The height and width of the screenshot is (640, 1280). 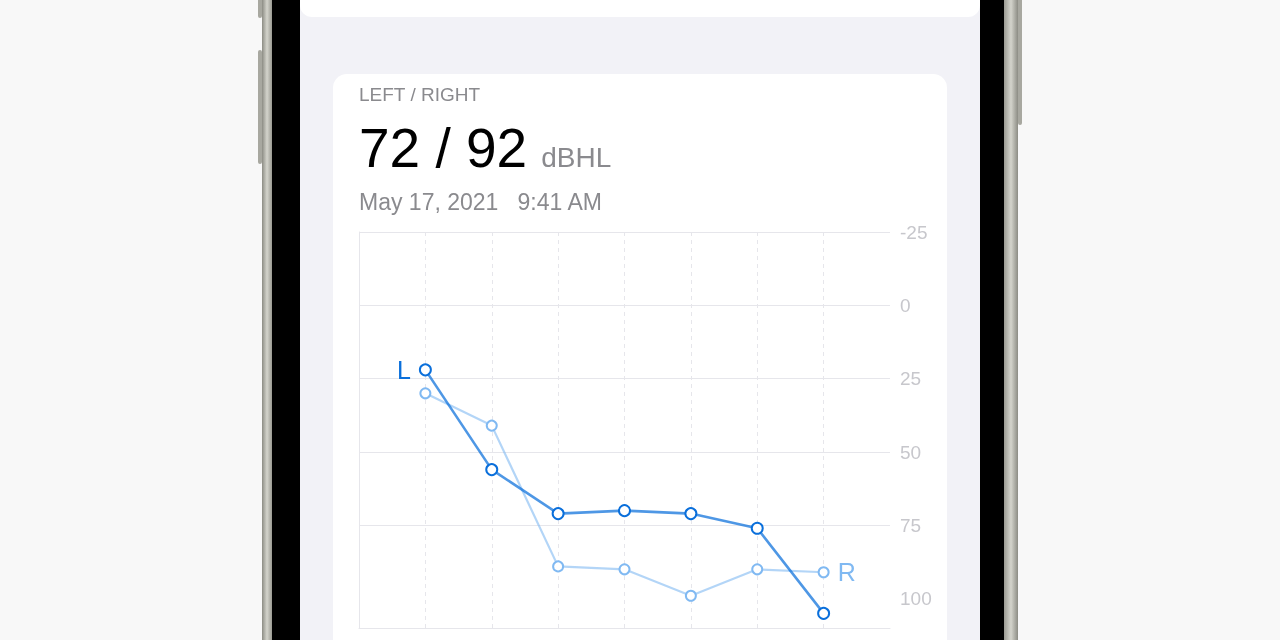 I want to click on y-tick-label: -25, so click(x=914, y=232).